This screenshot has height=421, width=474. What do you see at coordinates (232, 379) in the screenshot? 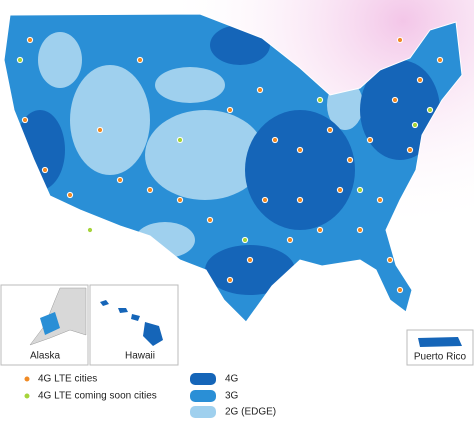
I see `legend-label: 4G` at bounding box center [232, 379].